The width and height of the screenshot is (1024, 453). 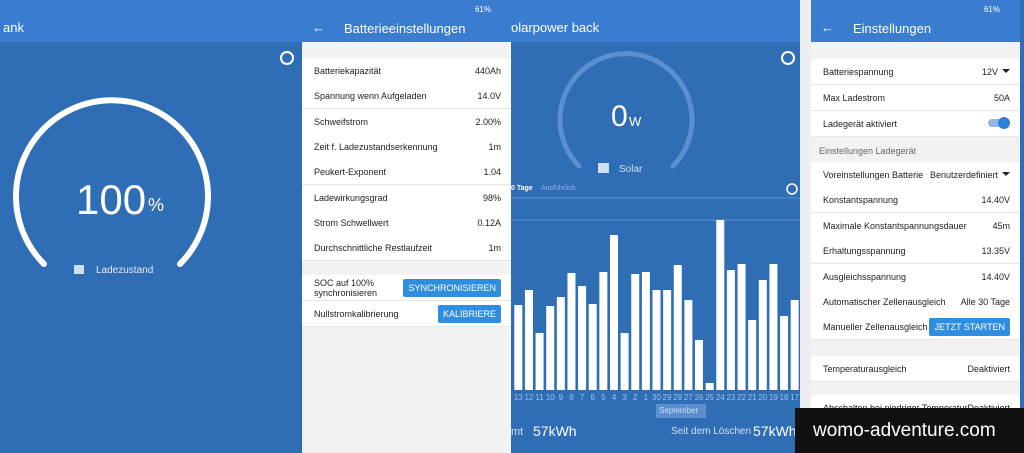 What do you see at coordinates (805, 226) in the screenshot?
I see `gap` at bounding box center [805, 226].